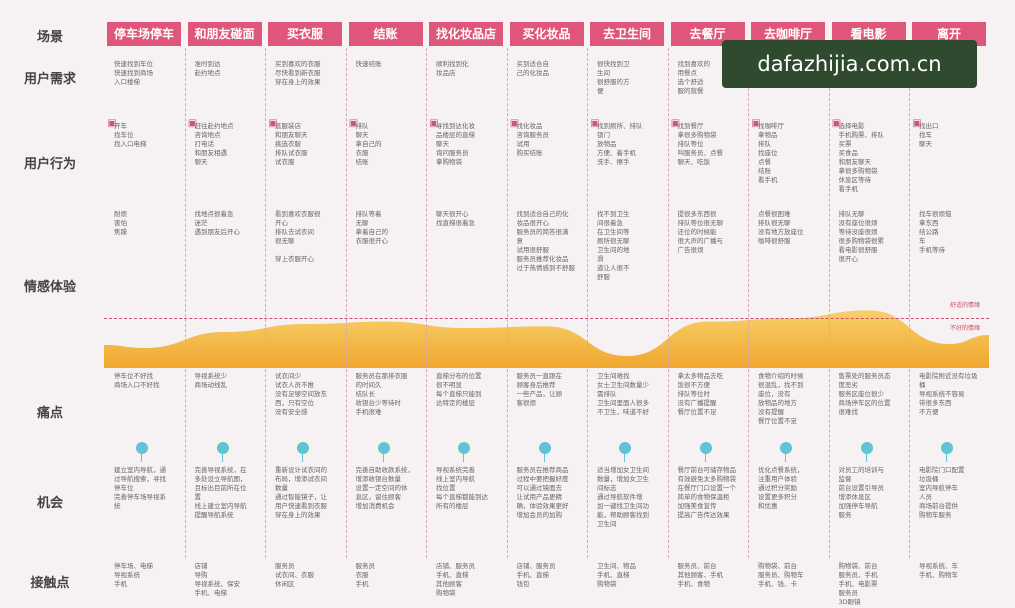  Describe the element at coordinates (381, 394) in the screenshot. I see `pain-text: 服务员在那排衣服 的时间久 结队长 收银台少等待时 手机很难` at that location.